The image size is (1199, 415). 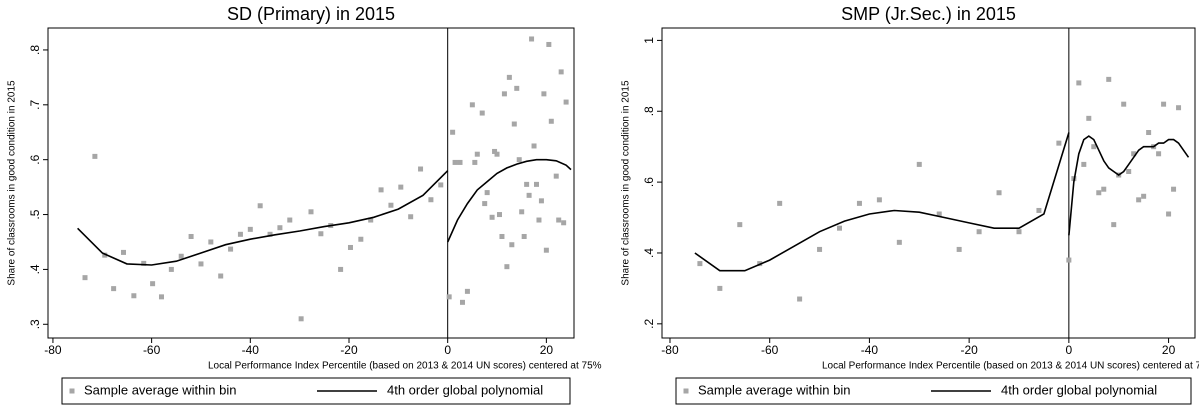 What do you see at coordinates (670, 350) in the screenshot?
I see `x-tick-label: -80` at bounding box center [670, 350].